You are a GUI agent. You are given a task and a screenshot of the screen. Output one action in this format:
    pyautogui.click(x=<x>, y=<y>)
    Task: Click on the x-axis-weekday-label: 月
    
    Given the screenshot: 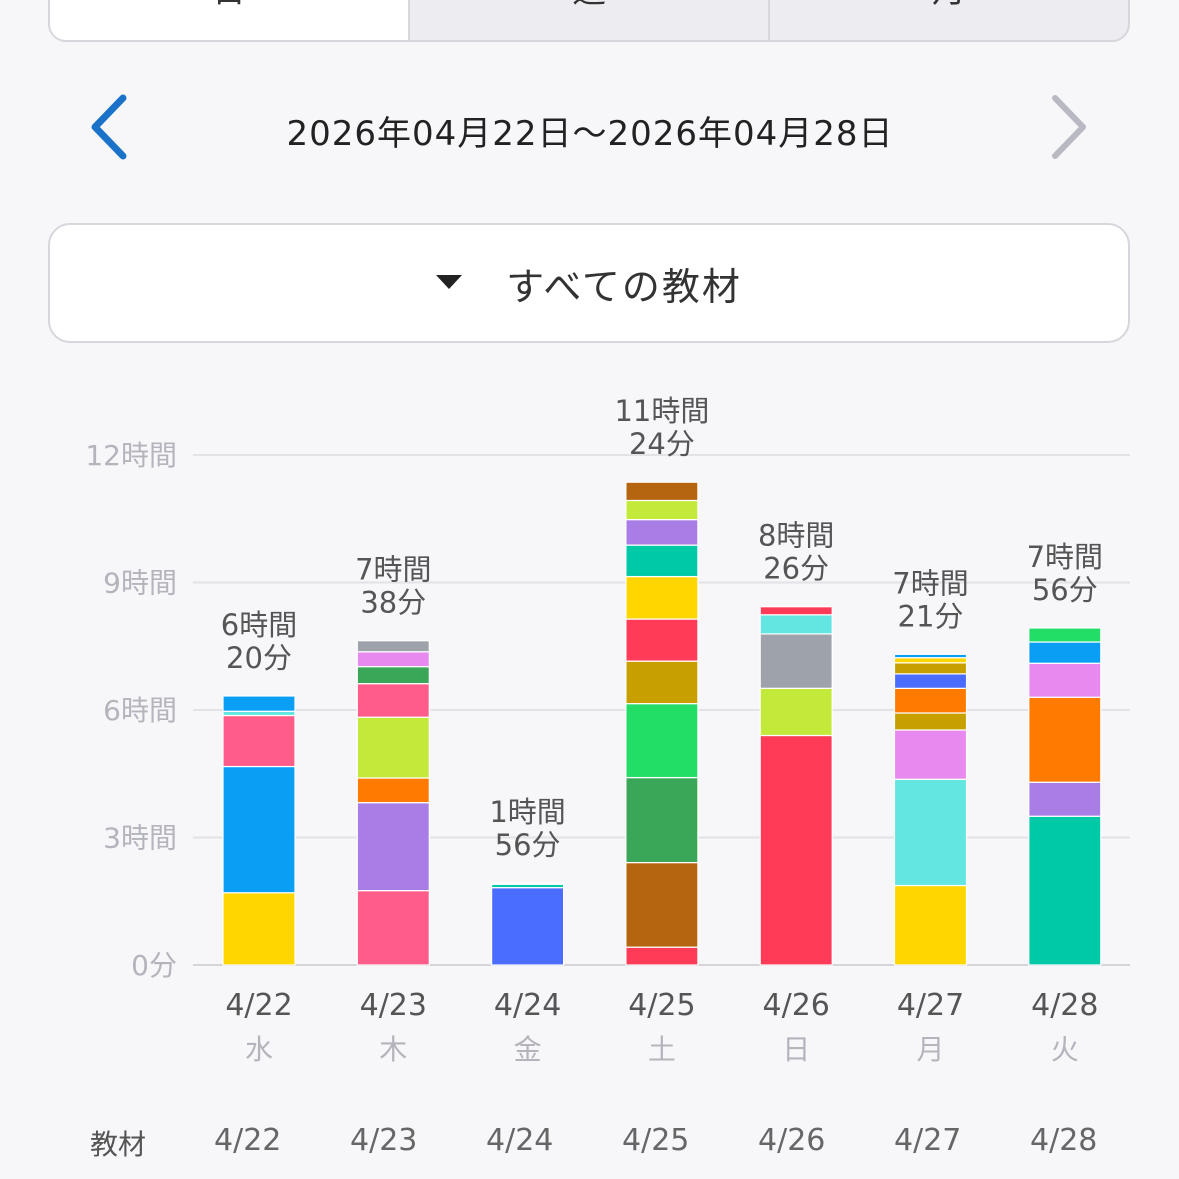 What is the action you would take?
    pyautogui.click(x=930, y=1049)
    